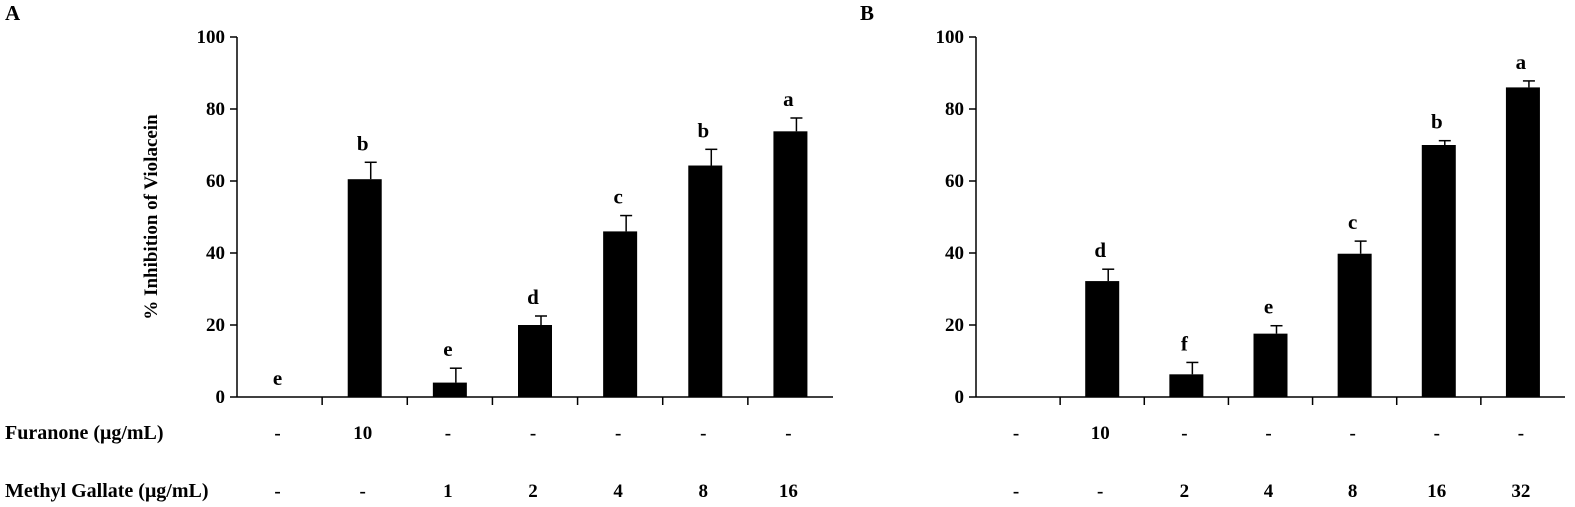 The image size is (1575, 507). What do you see at coordinates (704, 491) in the screenshot?
I see `panel-a-methyl-gallate-value: 8` at bounding box center [704, 491].